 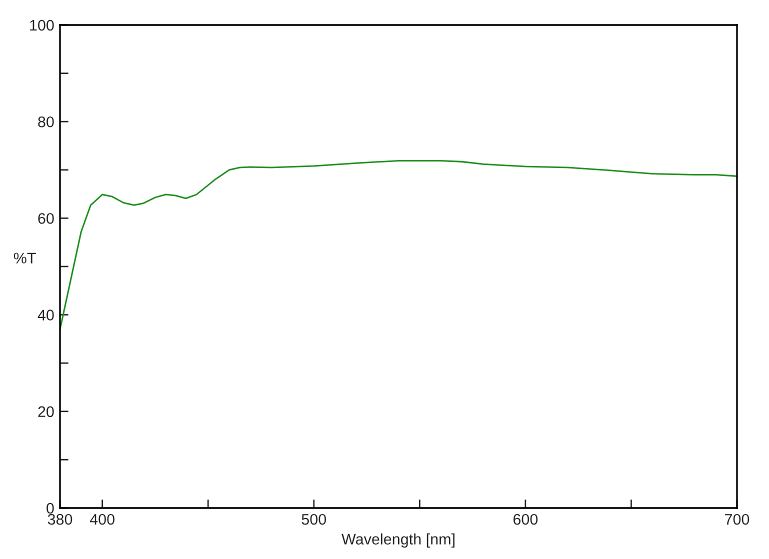 What do you see at coordinates (398, 540) in the screenshot?
I see `x-axis-title: Wavelength [nm]` at bounding box center [398, 540].